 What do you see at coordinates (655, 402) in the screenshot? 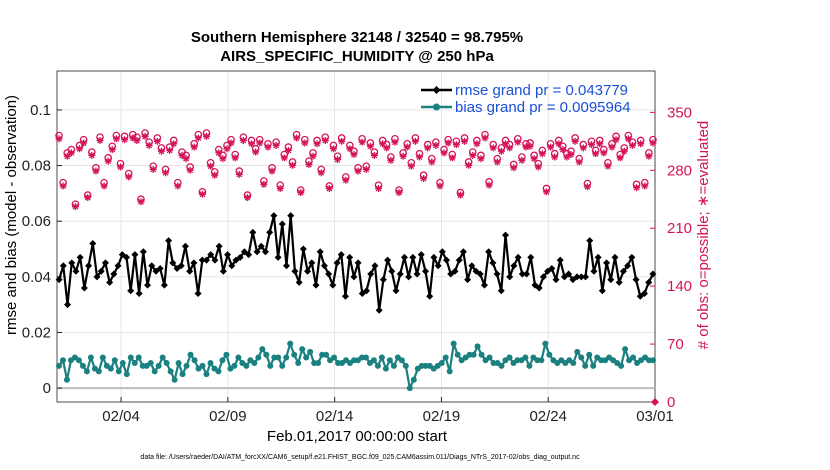
I see `right-axis-zero-marker` at bounding box center [655, 402].